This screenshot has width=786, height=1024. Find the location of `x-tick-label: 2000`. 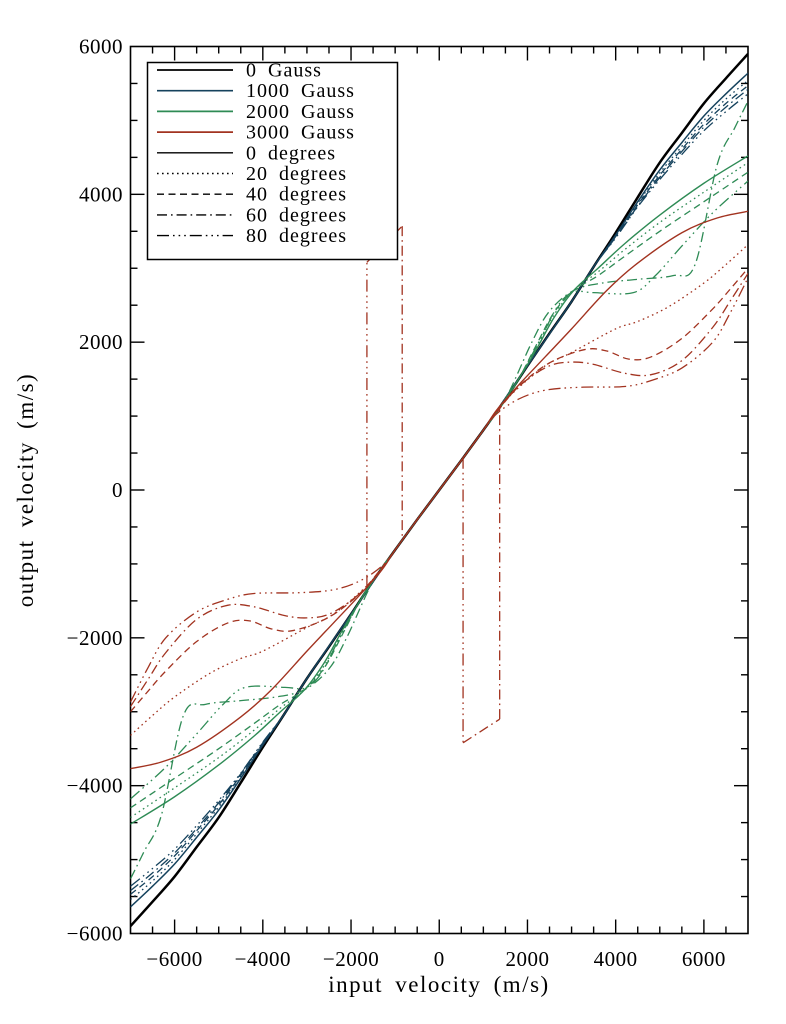

x-tick-label: 2000 is located at coordinates (527, 959).